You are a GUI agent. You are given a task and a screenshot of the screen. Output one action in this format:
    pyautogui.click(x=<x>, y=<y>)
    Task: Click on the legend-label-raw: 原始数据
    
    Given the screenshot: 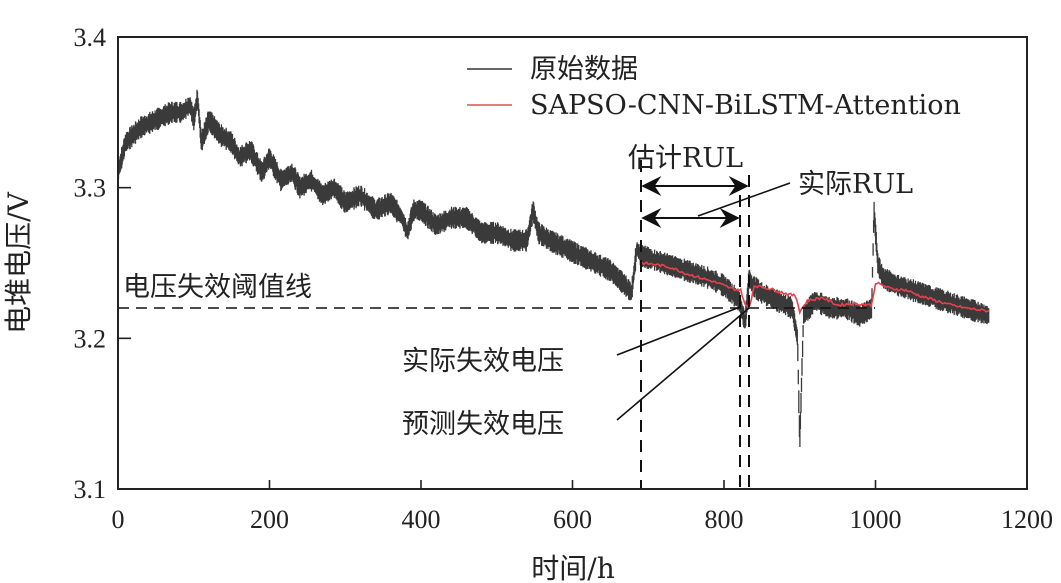 What is the action you would take?
    pyautogui.click(x=584, y=69)
    